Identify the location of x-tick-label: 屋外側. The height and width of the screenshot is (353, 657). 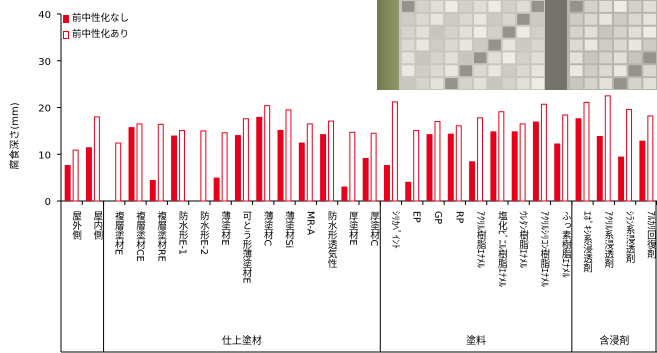
(76, 225).